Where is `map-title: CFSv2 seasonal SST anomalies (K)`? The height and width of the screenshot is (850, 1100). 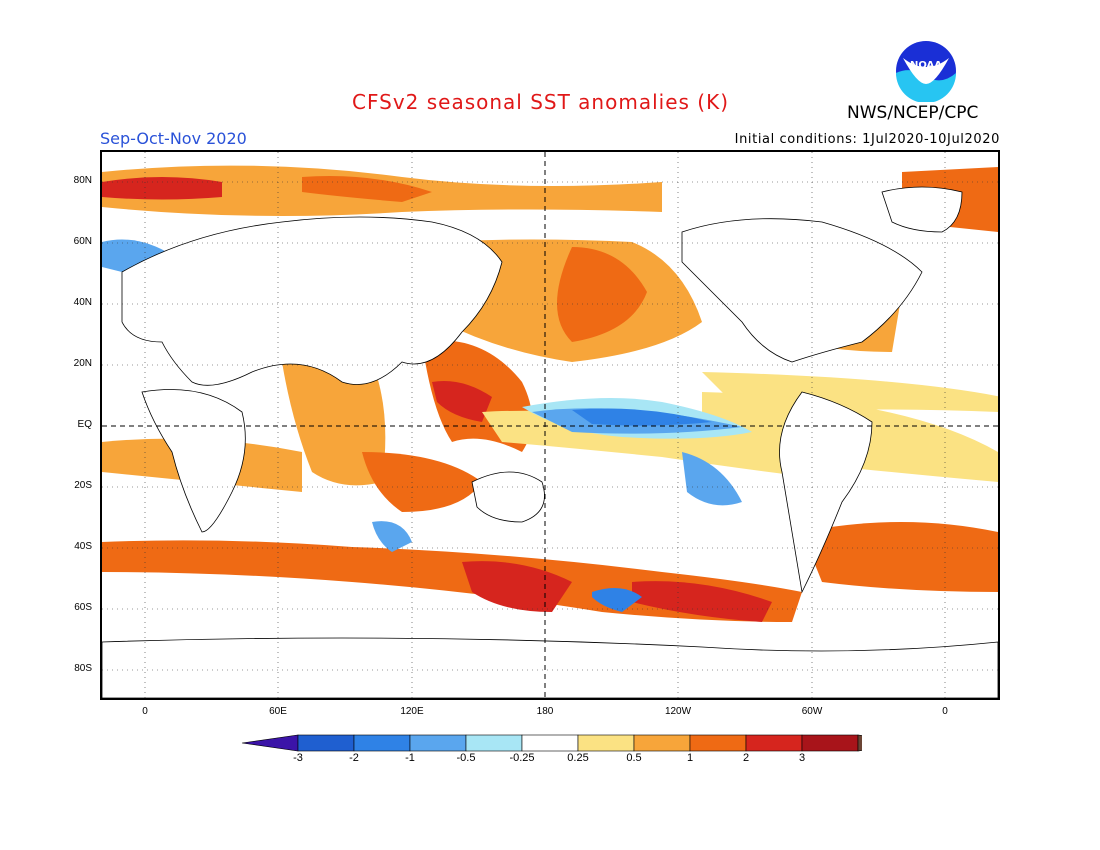
map-title: CFSv2 seasonal SST anomalies (K) is located at coordinates (540, 102).